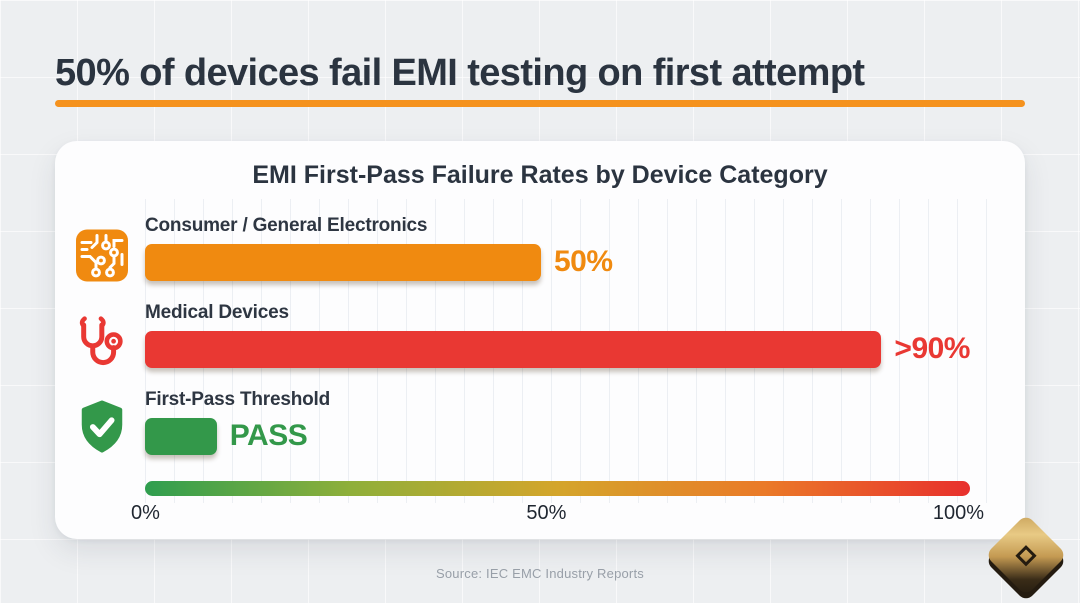  Describe the element at coordinates (557, 488) in the screenshot. I see `scale-gradient-bar` at that location.